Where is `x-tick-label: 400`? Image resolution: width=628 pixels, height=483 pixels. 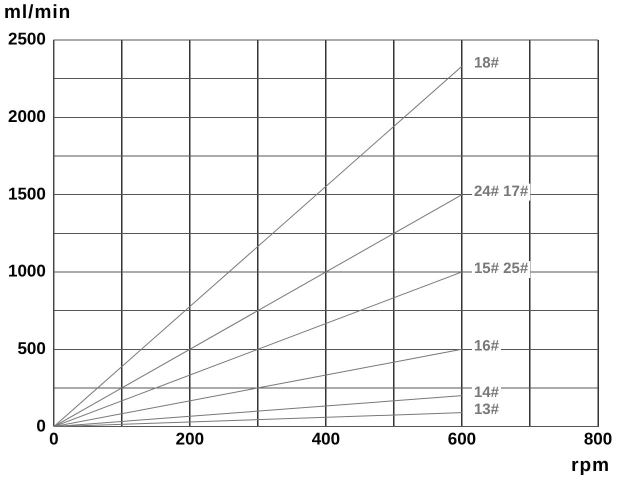
x-tick-label: 400 is located at coordinates (326, 438).